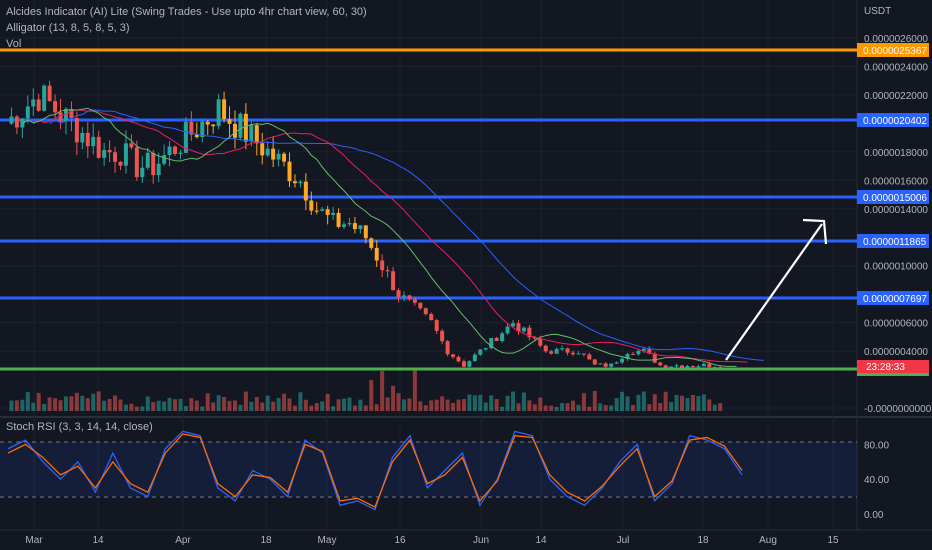  I want to click on stoch-d-line, so click(375, 470).